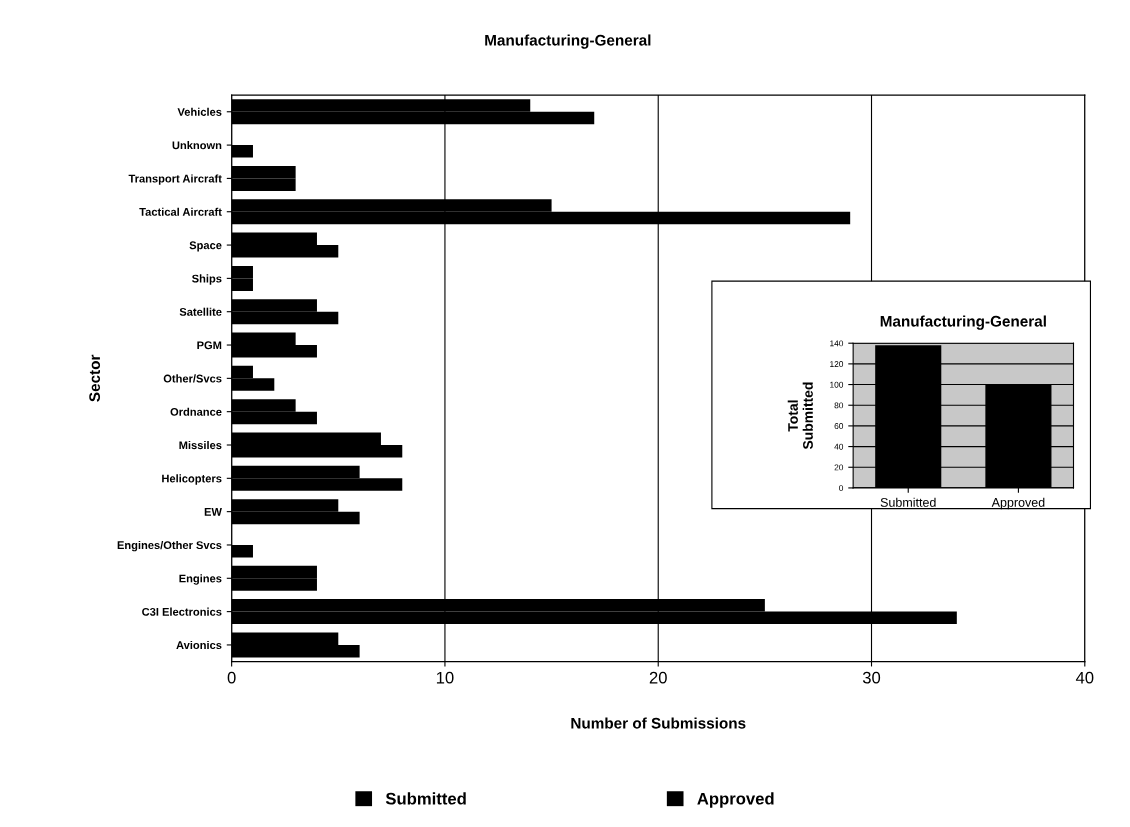 The width and height of the screenshot is (1130, 827). What do you see at coordinates (445, 677) in the screenshot?
I see `x-tick-label: 10` at bounding box center [445, 677].